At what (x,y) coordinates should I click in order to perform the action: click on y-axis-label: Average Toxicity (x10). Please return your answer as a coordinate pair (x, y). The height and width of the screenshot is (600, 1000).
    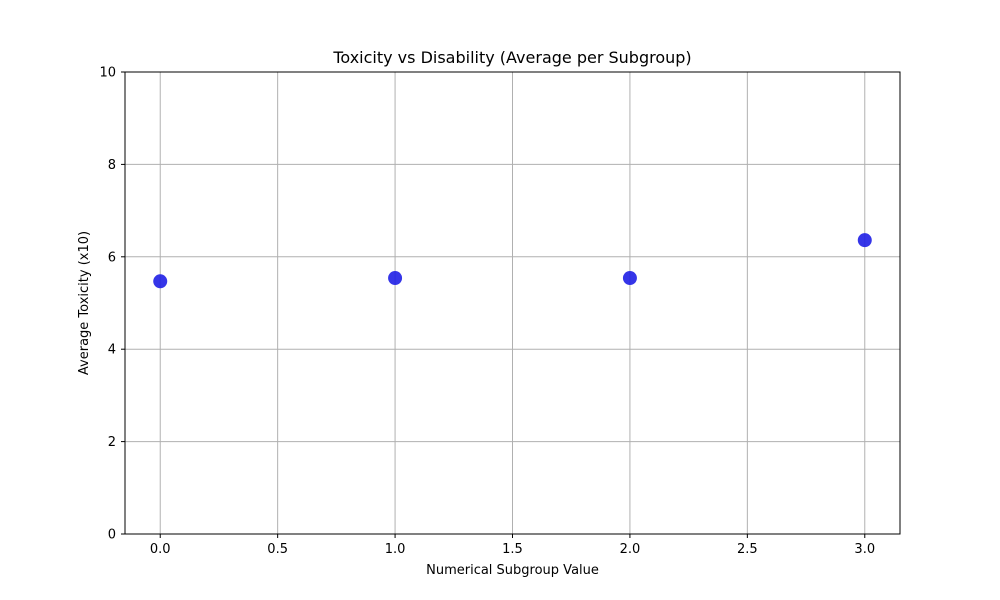
    Looking at the image, I should click on (84, 303).